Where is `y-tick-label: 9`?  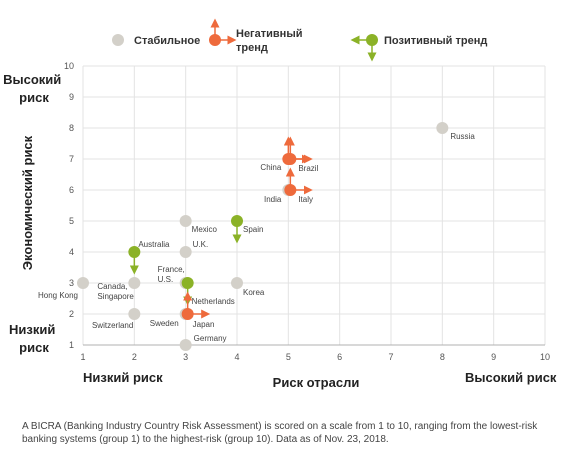
y-tick-label: 9 is located at coordinates (71, 97).